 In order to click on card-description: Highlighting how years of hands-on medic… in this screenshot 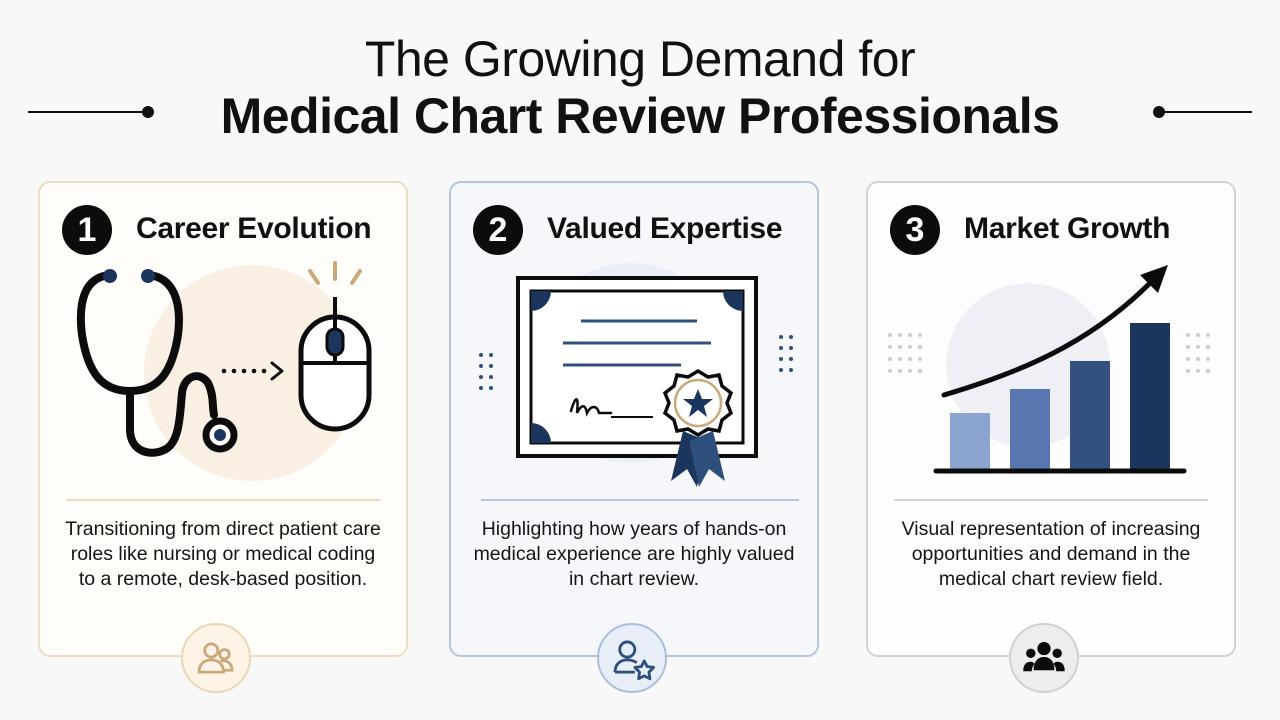, I will do `click(634, 554)`.